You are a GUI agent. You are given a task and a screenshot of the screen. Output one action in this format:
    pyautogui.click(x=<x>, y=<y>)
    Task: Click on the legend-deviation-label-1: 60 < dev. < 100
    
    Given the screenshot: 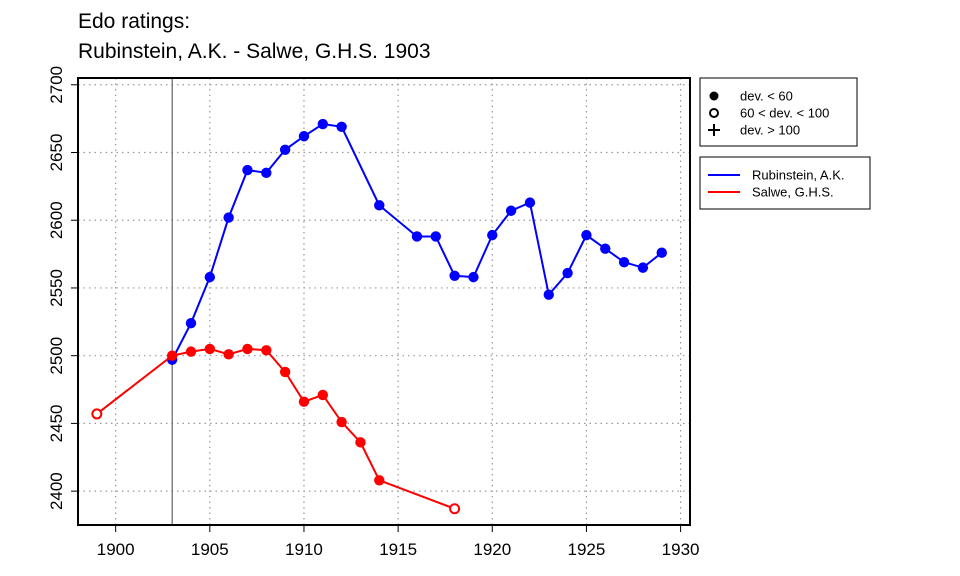 What is the action you would take?
    pyautogui.click(x=784, y=113)
    